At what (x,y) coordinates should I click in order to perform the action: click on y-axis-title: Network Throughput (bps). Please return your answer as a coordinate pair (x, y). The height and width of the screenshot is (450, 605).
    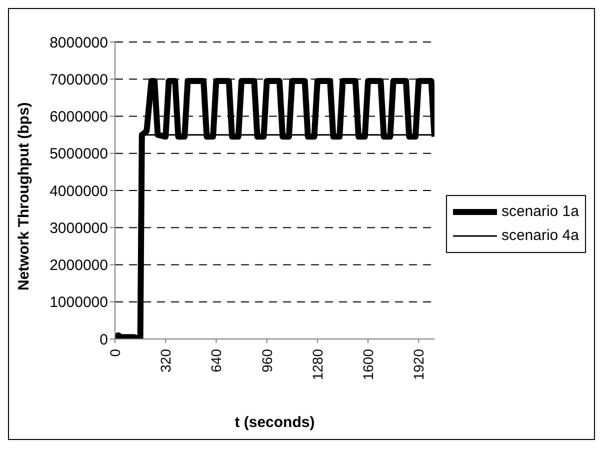
    Looking at the image, I should click on (23, 196).